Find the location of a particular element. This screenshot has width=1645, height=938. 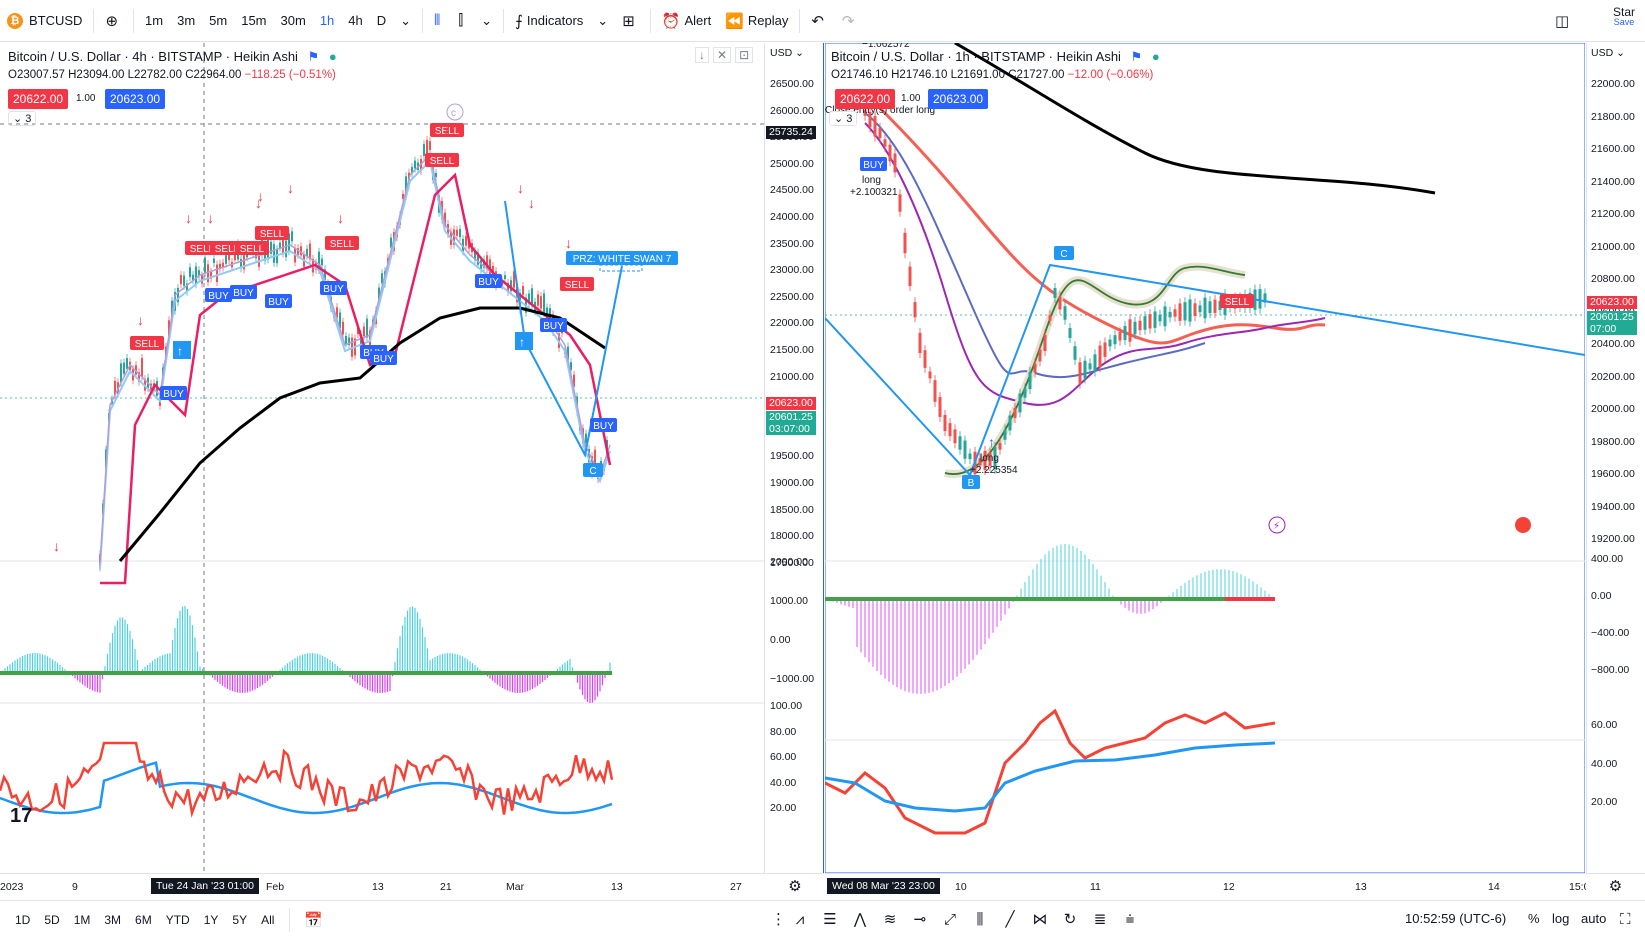

alert-button: ⏰ Alert is located at coordinates (686, 21).